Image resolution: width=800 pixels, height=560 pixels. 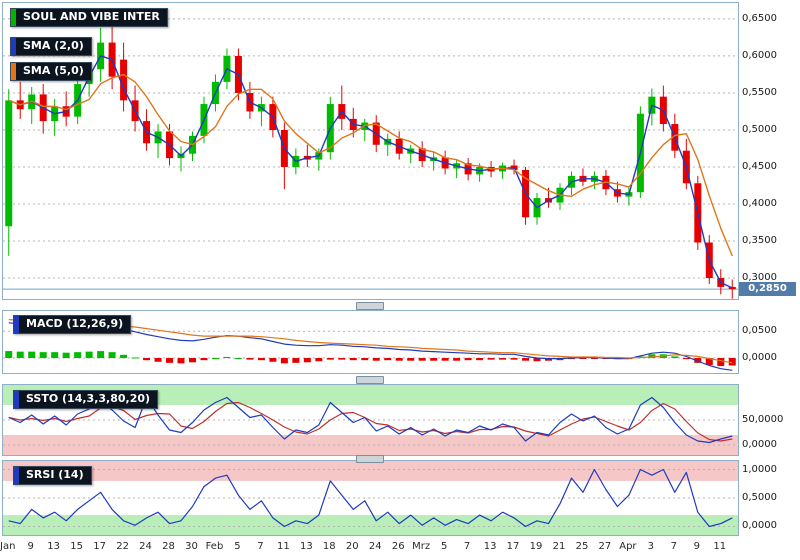 I want to click on date-tick-label: Feb, so click(x=214, y=546).